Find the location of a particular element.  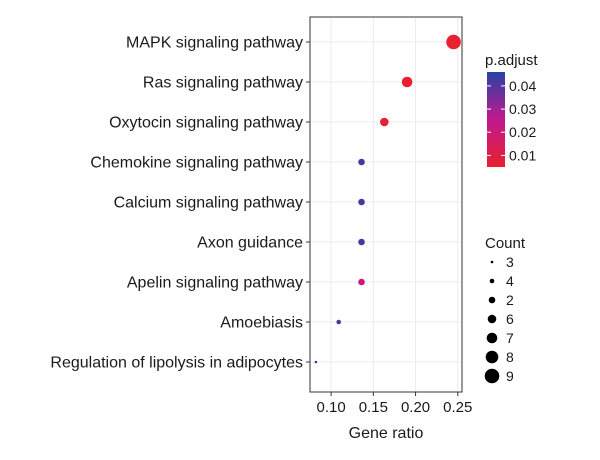

size-legend-label: 7 is located at coordinates (510, 338).